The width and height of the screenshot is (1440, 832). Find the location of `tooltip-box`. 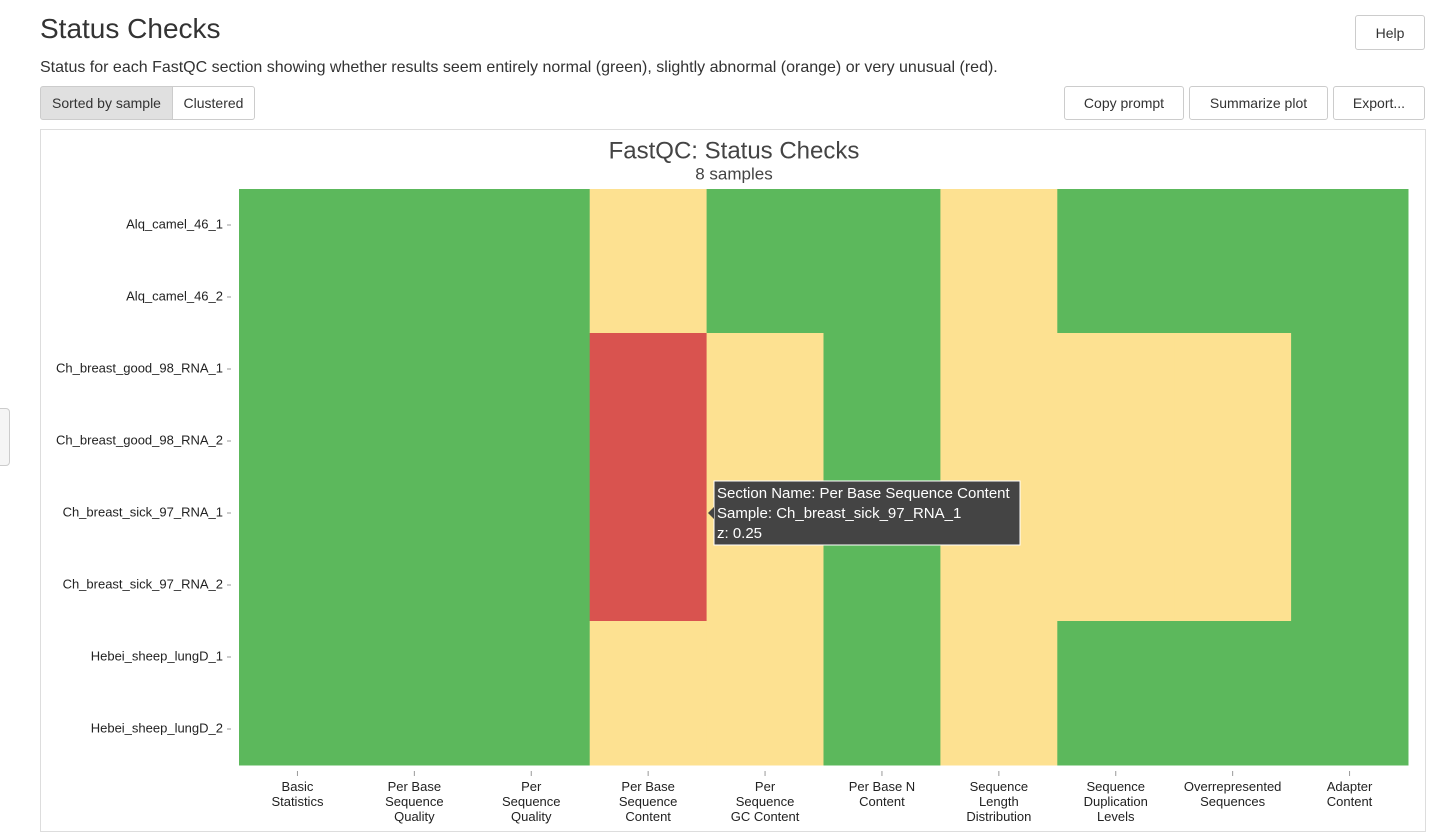

tooltip-box is located at coordinates (867, 513).